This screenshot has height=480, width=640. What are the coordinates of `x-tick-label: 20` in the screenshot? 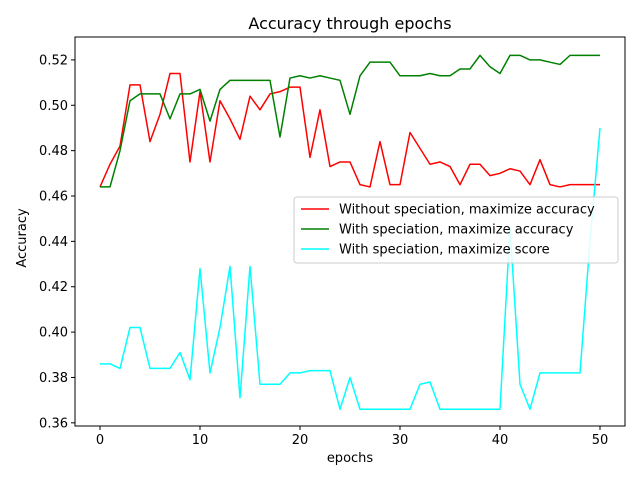 It's located at (300, 440).